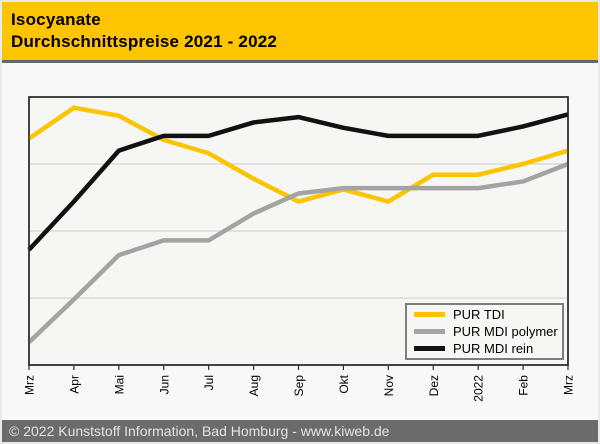 The height and width of the screenshot is (444, 600). Describe the element at coordinates (164, 384) in the screenshot. I see `x-axis-label: Jun` at that location.